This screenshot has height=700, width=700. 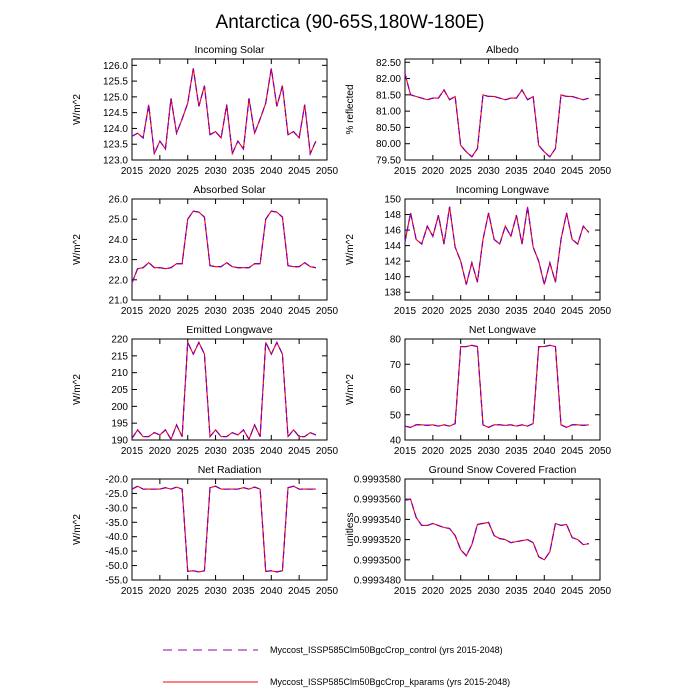 What do you see at coordinates (396, 415) in the screenshot?
I see `y-tick-label: 50` at bounding box center [396, 415].